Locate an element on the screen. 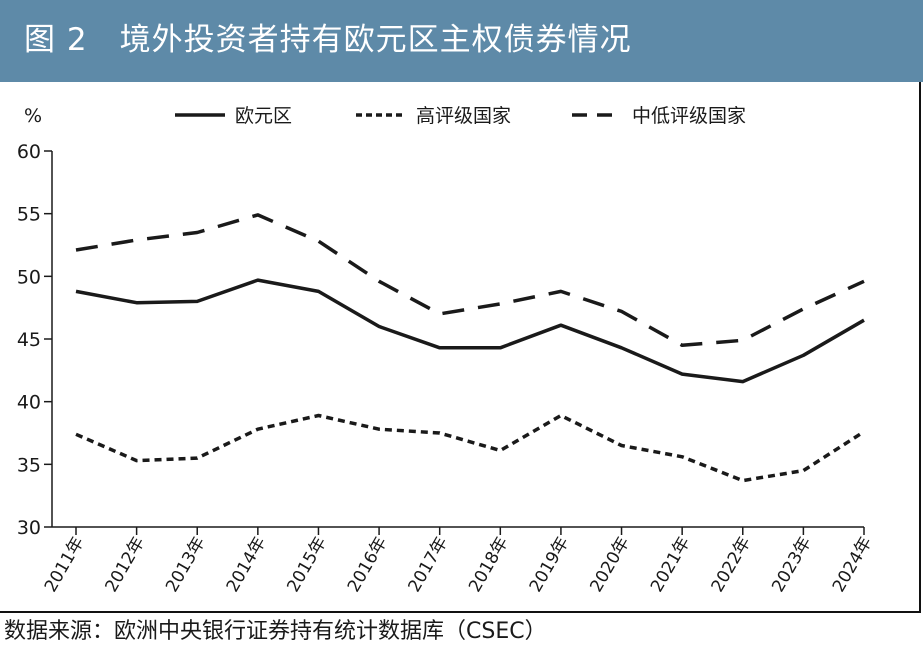 This screenshot has height=651, width=923. y-tick-label: 45 is located at coordinates (29, 340).